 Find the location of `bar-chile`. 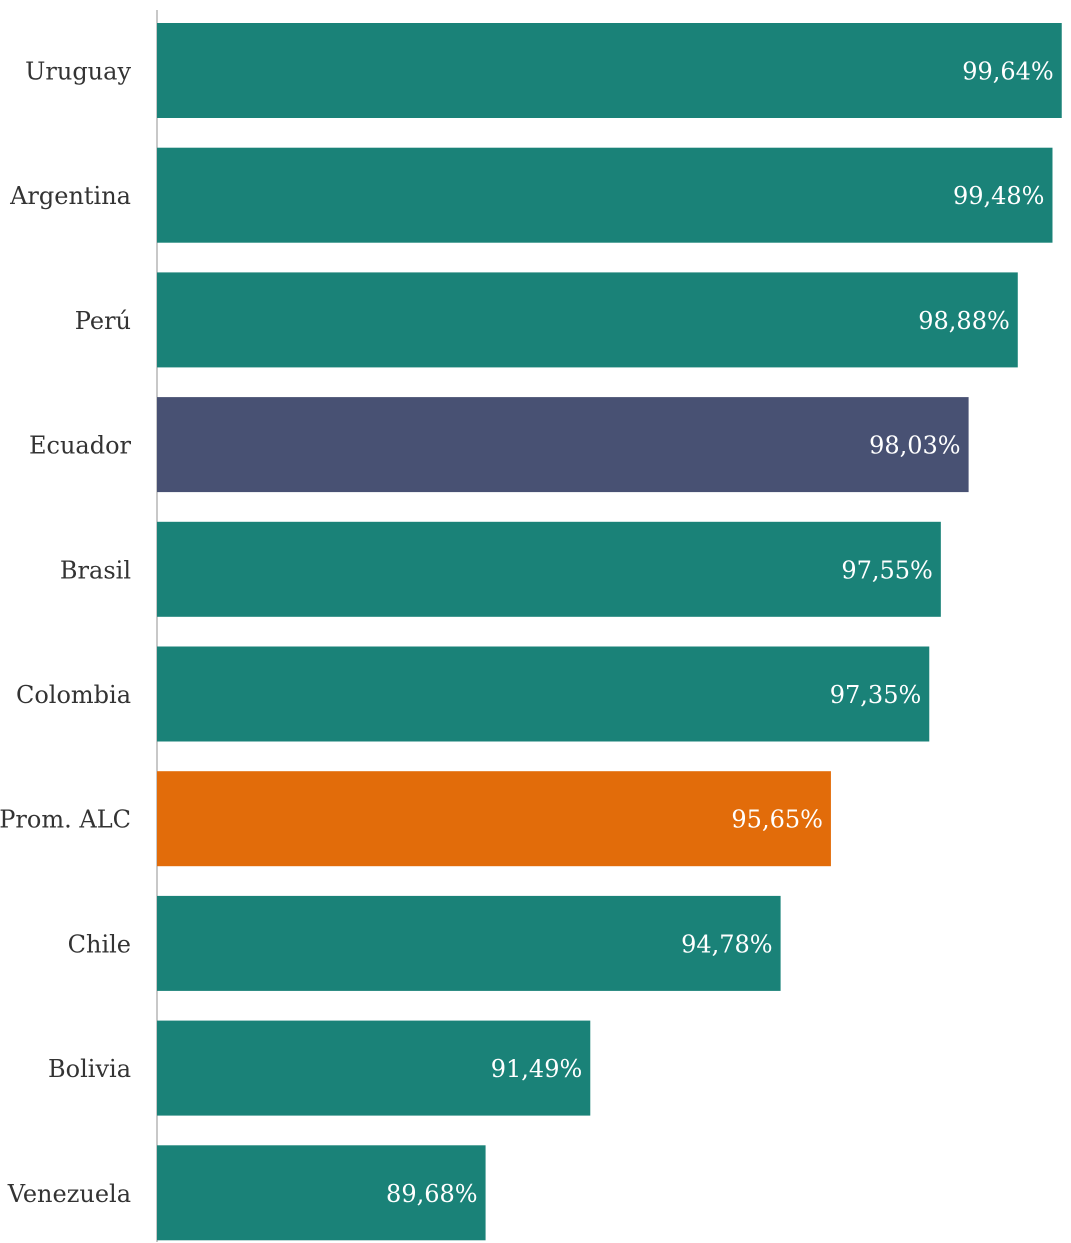

bar-chile is located at coordinates (469, 943).